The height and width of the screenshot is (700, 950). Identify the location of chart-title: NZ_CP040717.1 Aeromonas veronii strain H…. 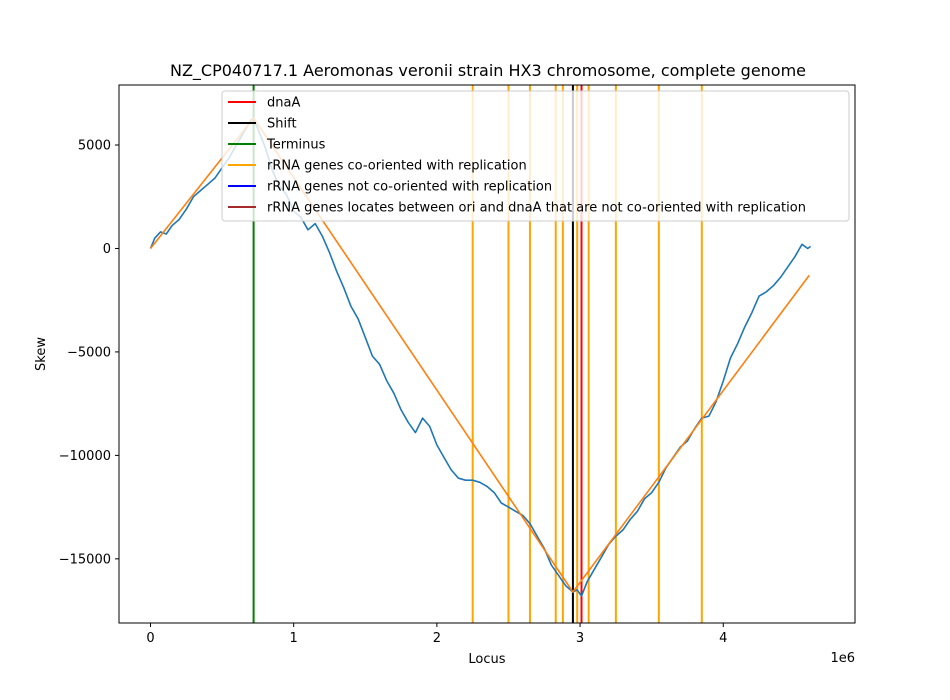
(488, 71).